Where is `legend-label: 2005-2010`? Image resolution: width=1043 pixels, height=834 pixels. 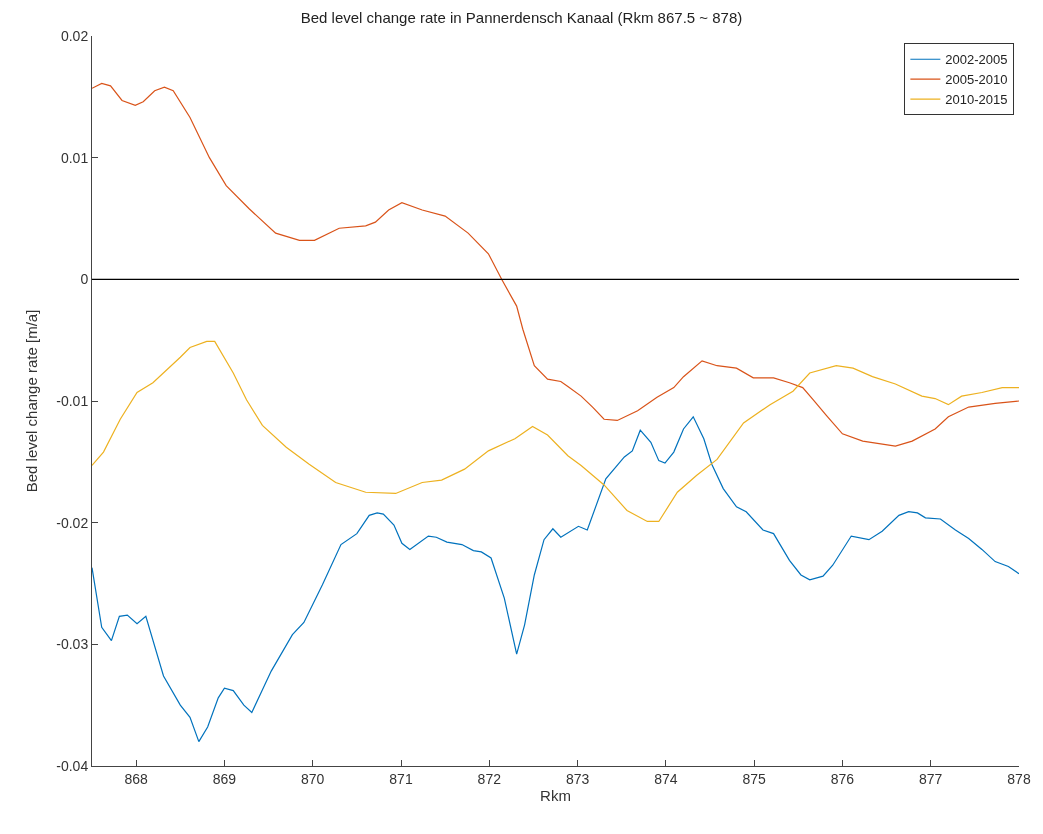
legend-label: 2005-2010 is located at coordinates (976, 80).